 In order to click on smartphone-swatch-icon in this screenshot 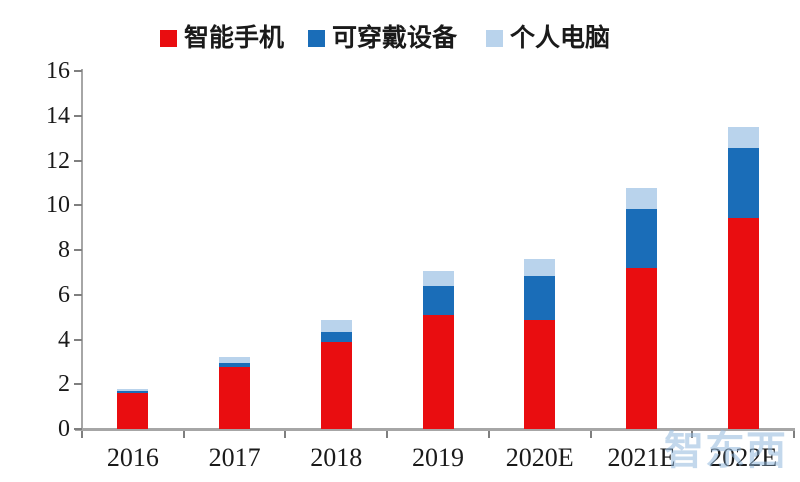, I will do `click(168, 38)`.